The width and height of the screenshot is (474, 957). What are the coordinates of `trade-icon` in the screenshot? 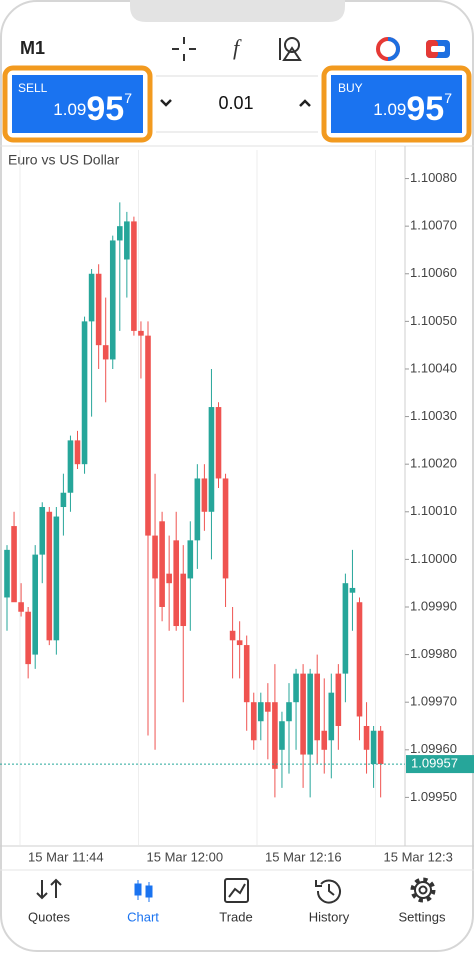 It's located at (236, 890).